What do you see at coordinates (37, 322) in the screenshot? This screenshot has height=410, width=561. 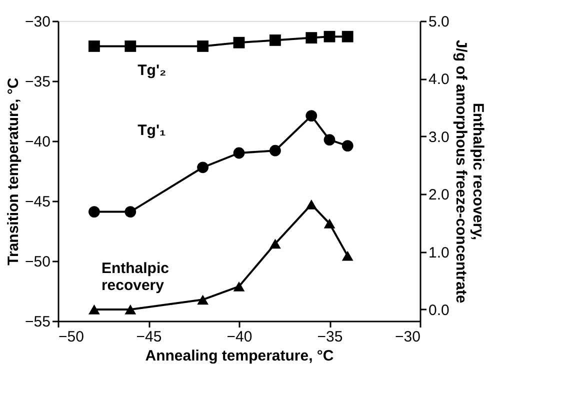 I see `y-tick-label: −55` at bounding box center [37, 322].